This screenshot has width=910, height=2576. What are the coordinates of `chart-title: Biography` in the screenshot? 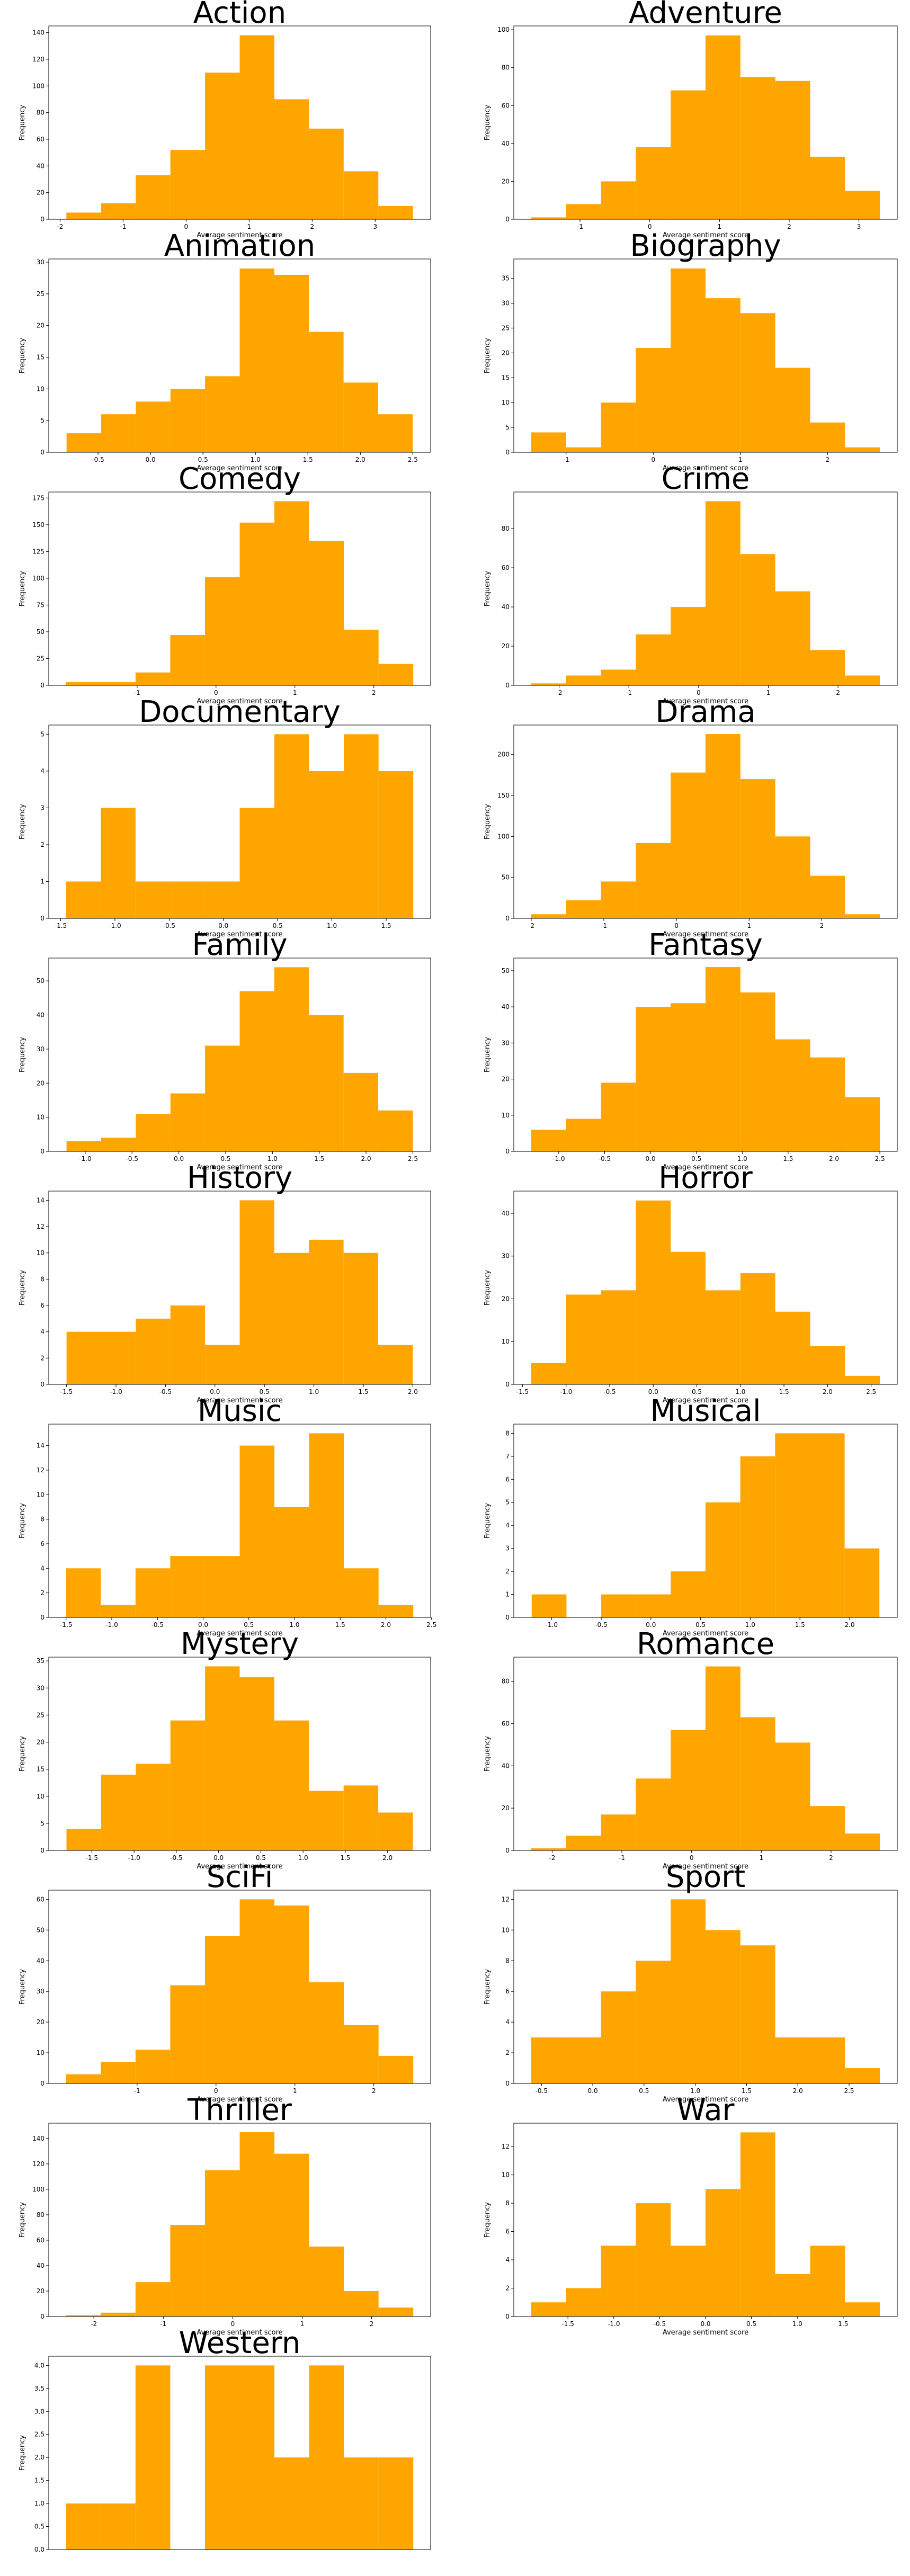 It's located at (705, 246).